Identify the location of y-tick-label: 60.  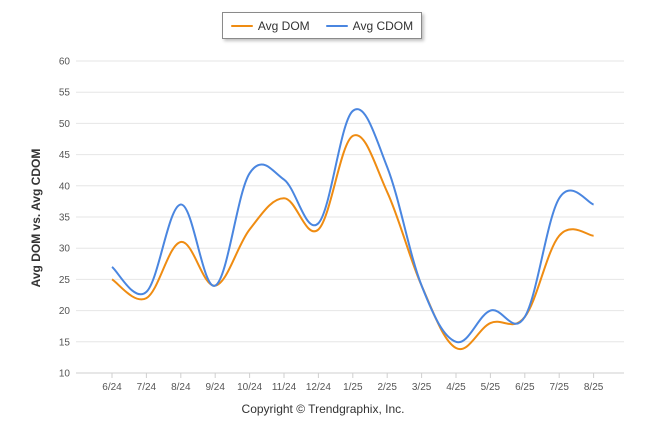
(65, 62).